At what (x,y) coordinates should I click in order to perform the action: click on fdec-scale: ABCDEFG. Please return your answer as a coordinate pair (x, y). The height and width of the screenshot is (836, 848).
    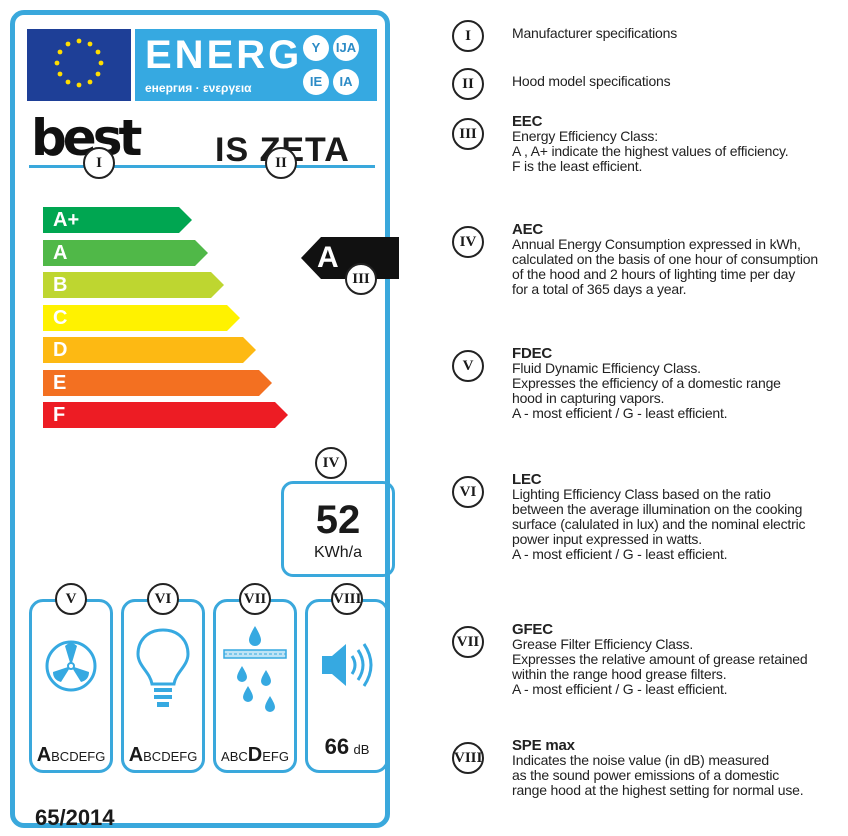
    Looking at the image, I should click on (71, 755).